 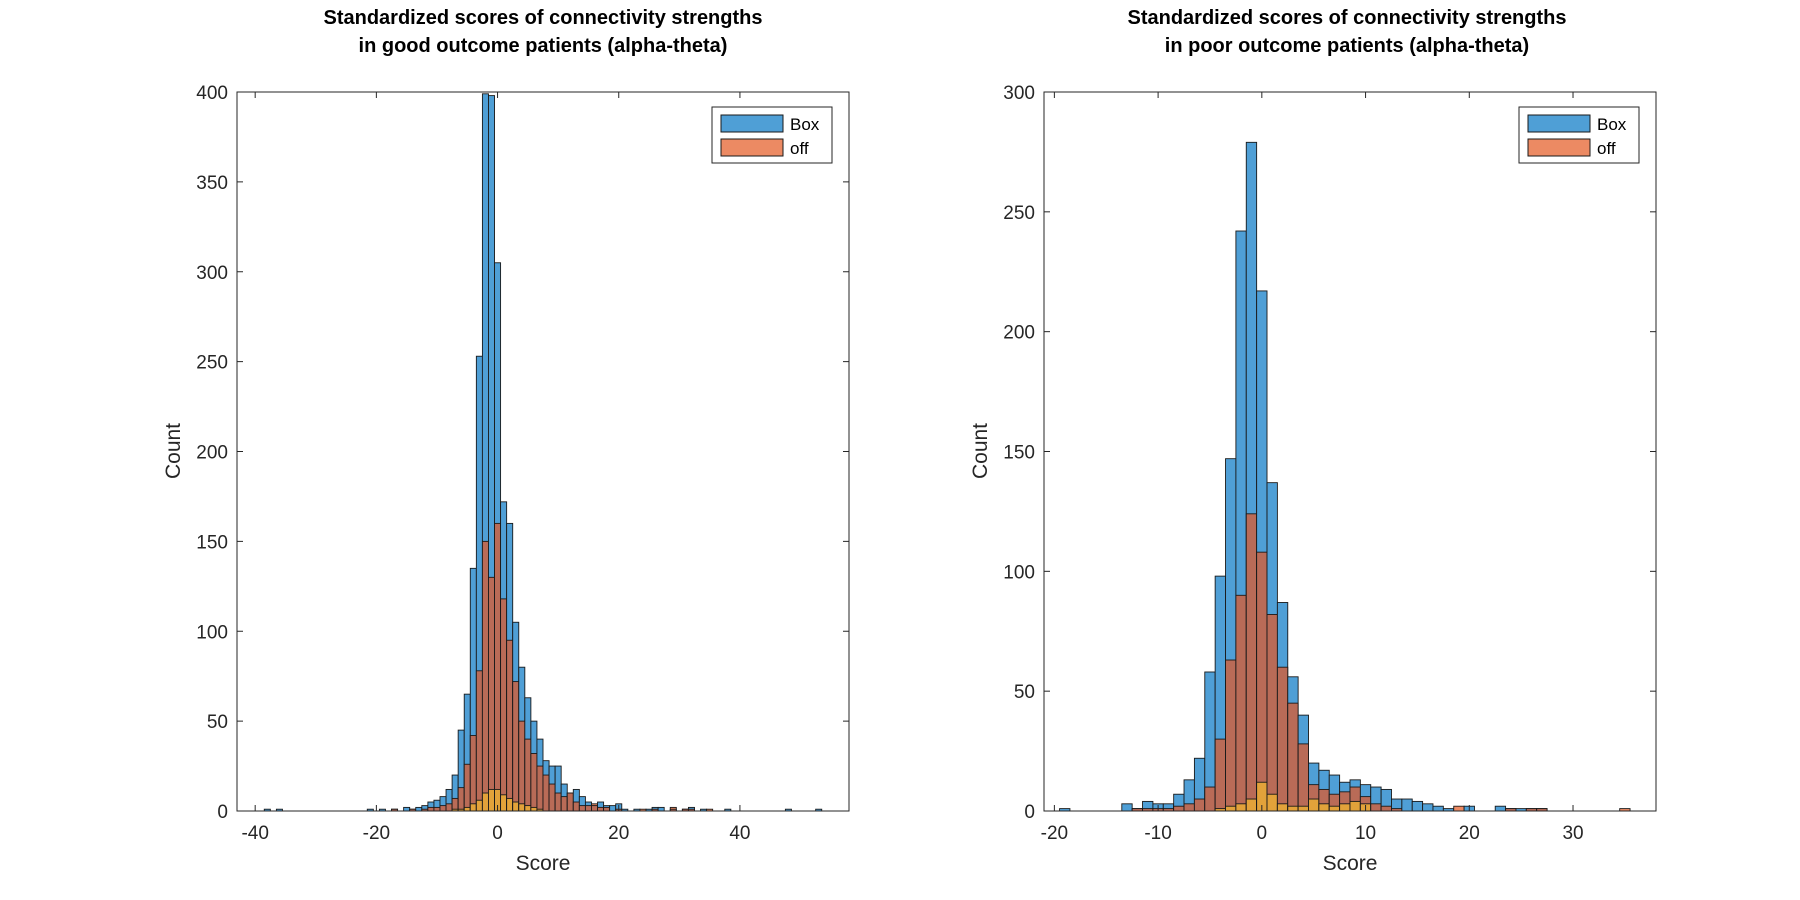 What do you see at coordinates (1469, 833) in the screenshot?
I see `x-tick-label: 20` at bounding box center [1469, 833].